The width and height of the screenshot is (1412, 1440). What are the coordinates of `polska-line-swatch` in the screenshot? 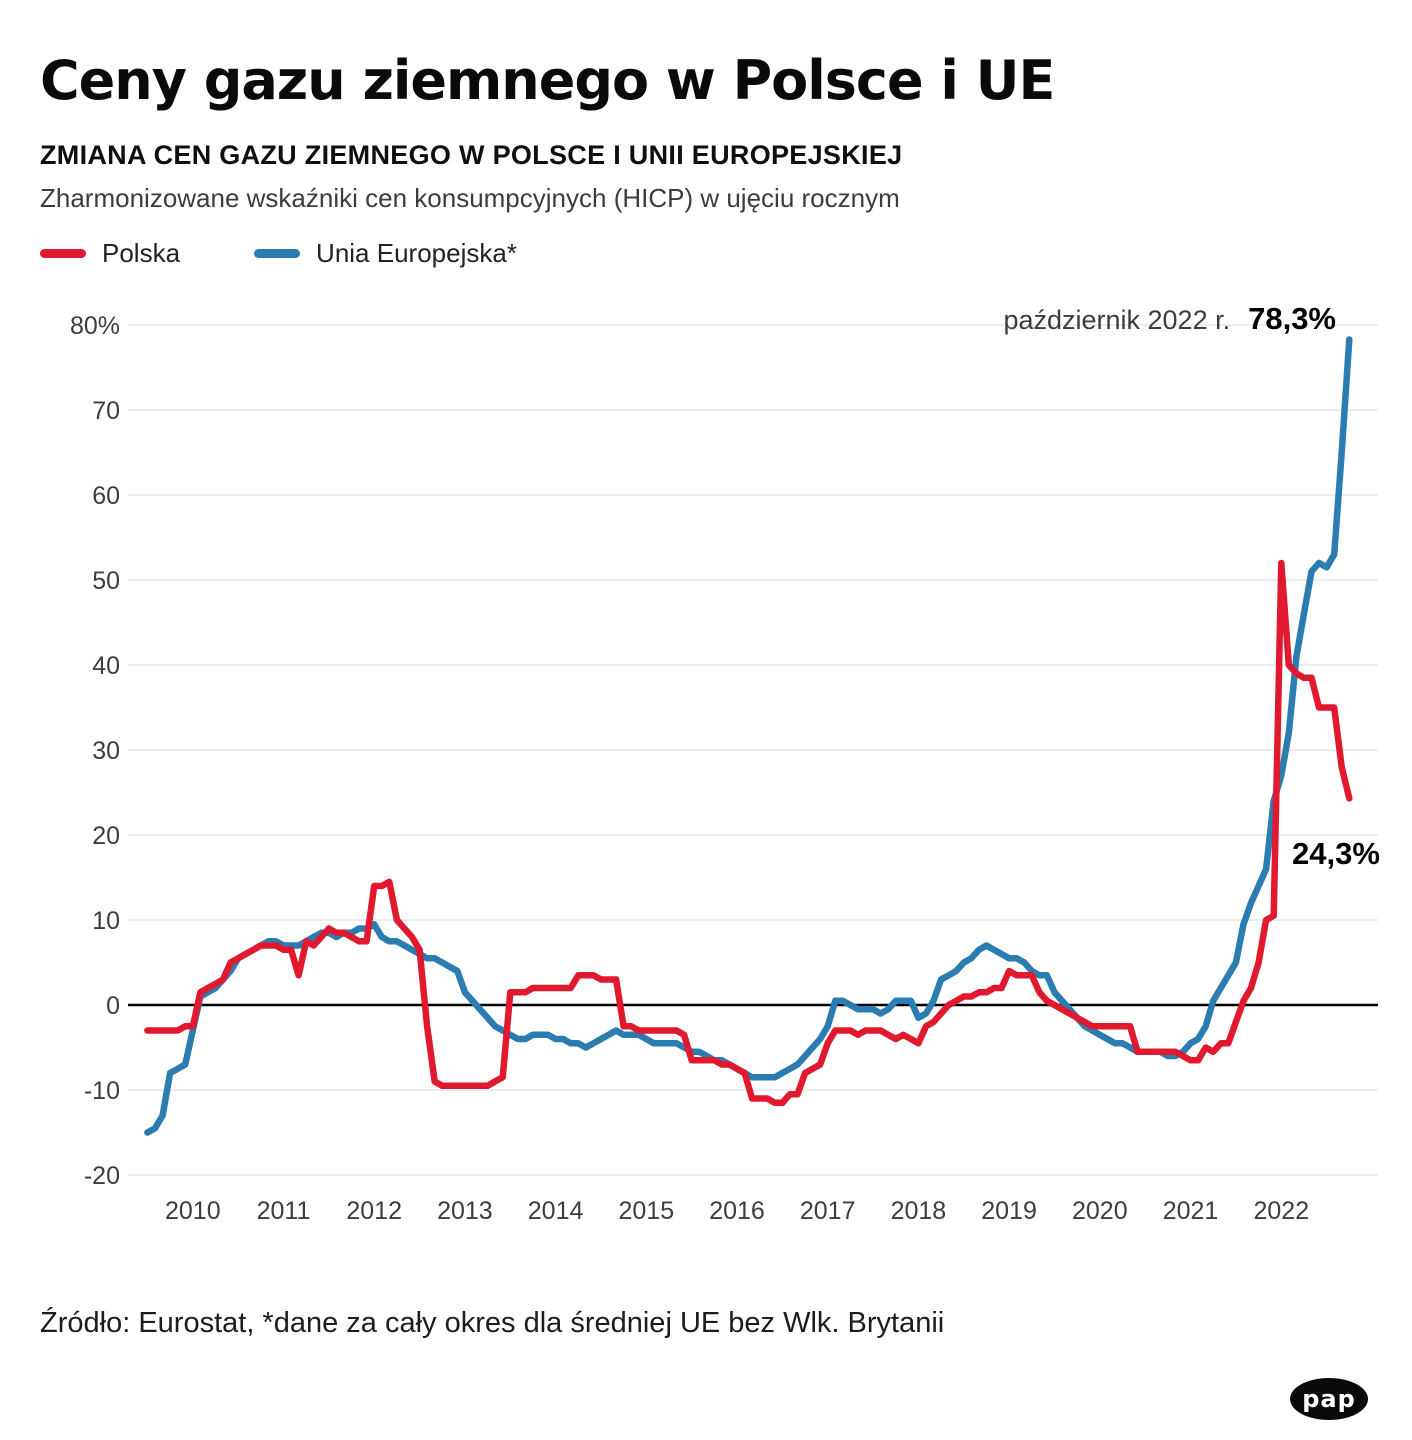 It's located at (63, 254).